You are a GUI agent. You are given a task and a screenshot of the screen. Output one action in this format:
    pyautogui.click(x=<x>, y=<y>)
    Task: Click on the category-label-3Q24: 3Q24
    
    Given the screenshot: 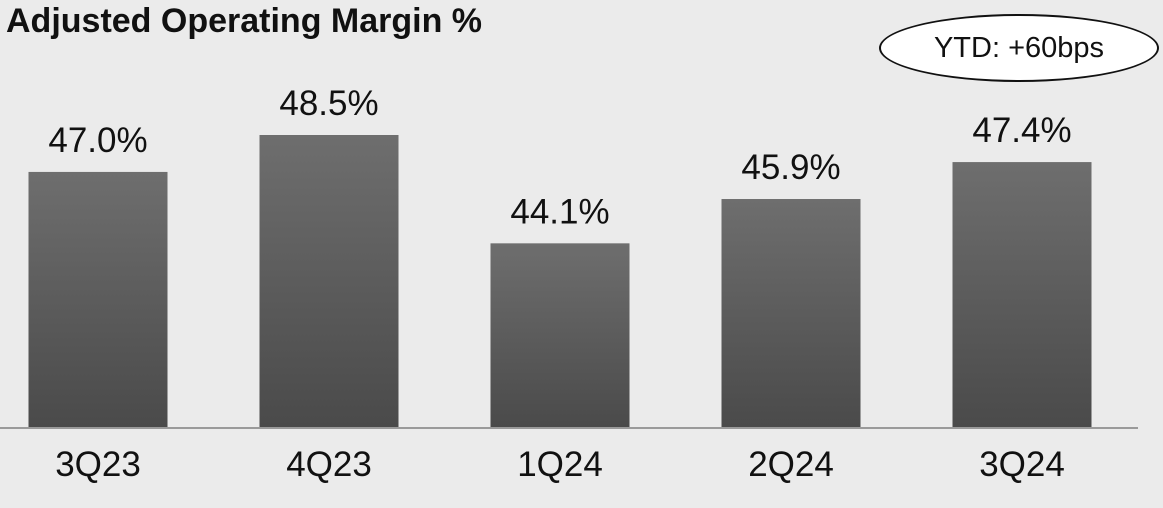 What is the action you would take?
    pyautogui.click(x=1022, y=464)
    